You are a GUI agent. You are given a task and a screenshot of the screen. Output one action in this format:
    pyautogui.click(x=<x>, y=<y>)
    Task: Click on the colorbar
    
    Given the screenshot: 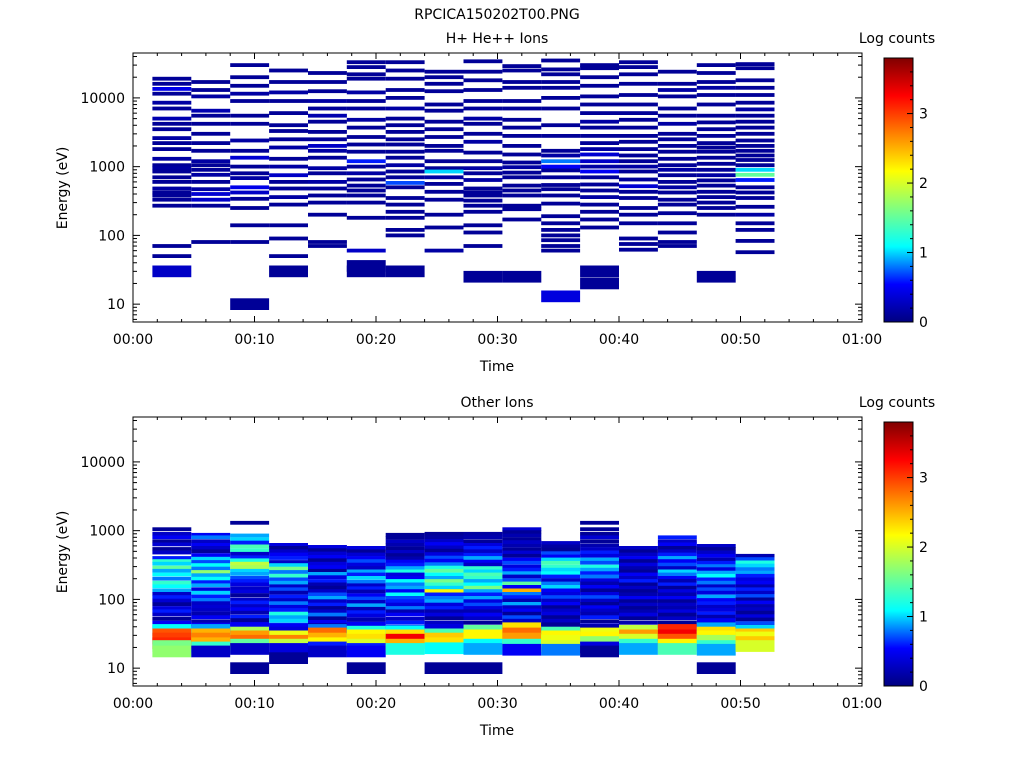 What is the action you would take?
    pyautogui.click(x=898, y=190)
    